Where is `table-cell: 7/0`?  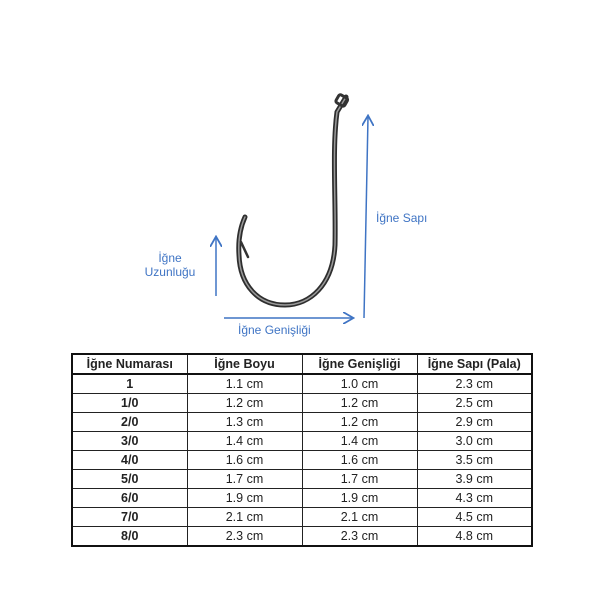
table-cell: 7/0 is located at coordinates (129, 517).